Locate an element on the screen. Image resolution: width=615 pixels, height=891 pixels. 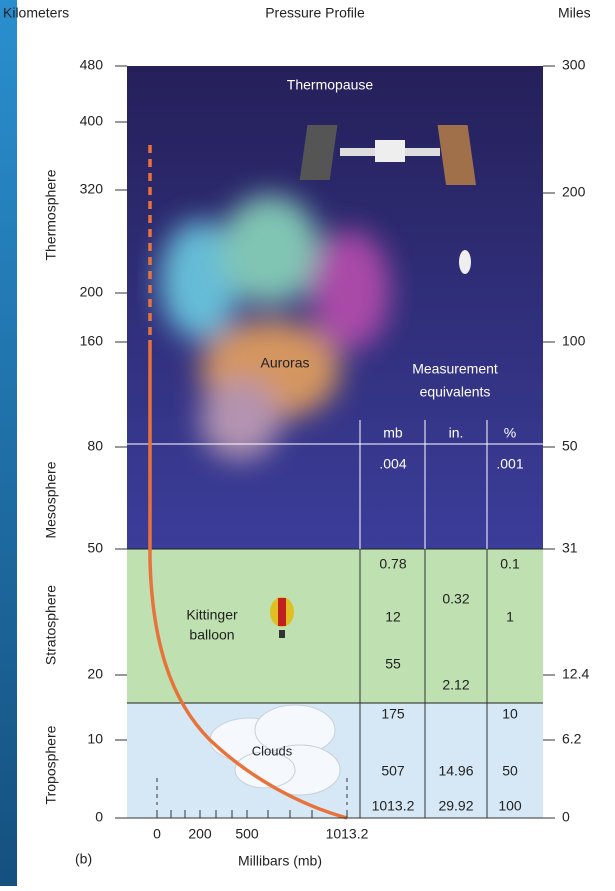
side-strip is located at coordinates (8, 443).